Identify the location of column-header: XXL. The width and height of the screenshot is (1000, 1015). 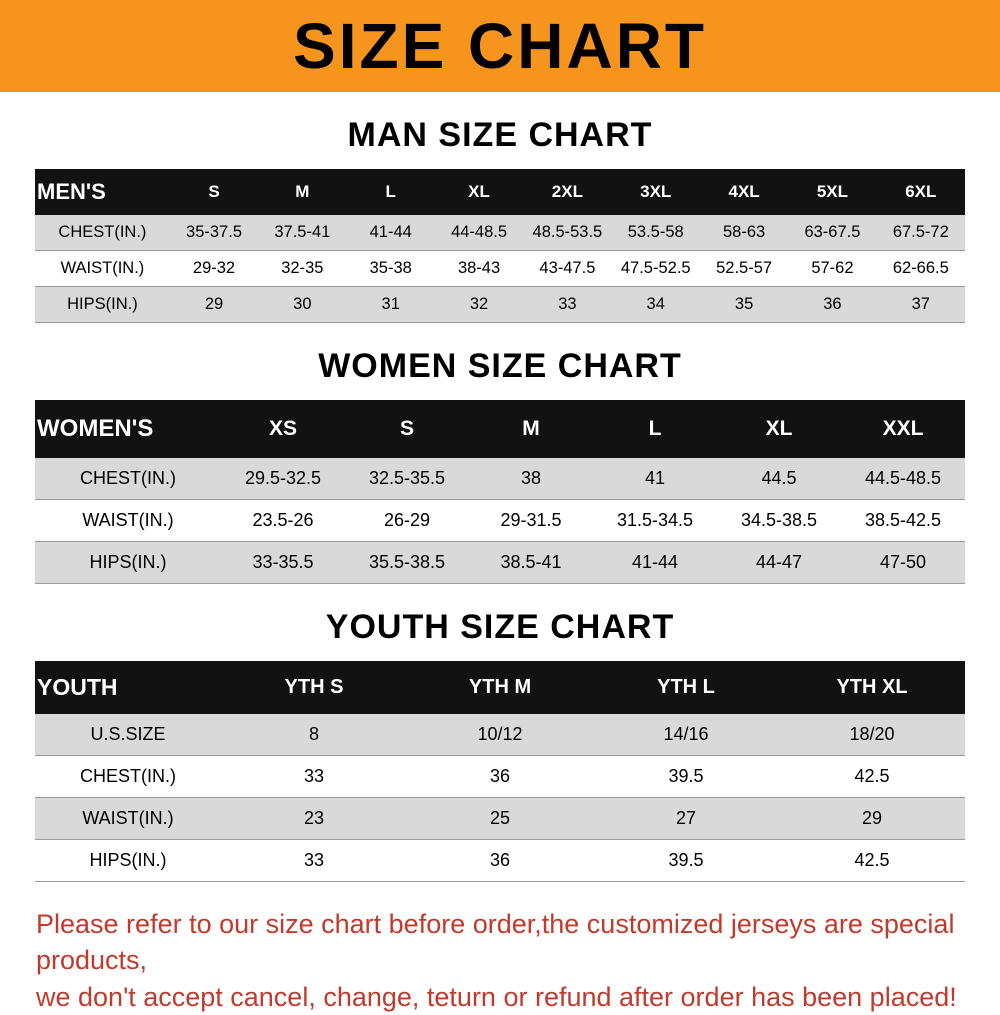
(903, 429).